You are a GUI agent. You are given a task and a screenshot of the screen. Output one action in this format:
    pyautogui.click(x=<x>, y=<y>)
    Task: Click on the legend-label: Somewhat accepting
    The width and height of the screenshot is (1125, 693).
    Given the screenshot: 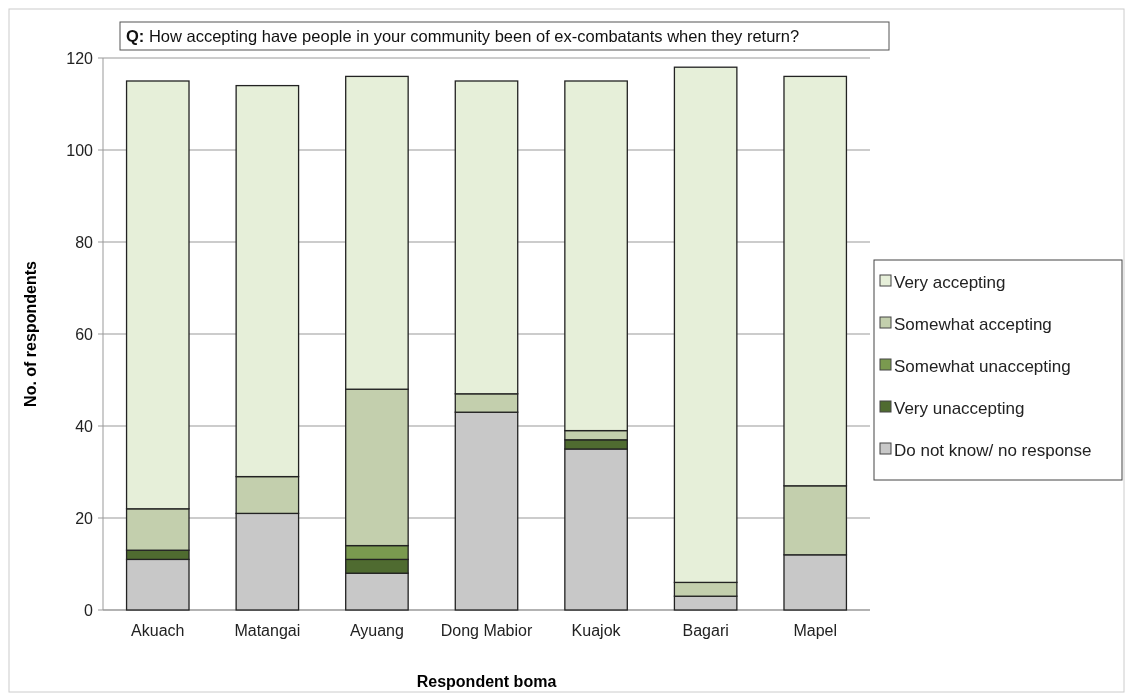 What is the action you would take?
    pyautogui.click(x=973, y=324)
    